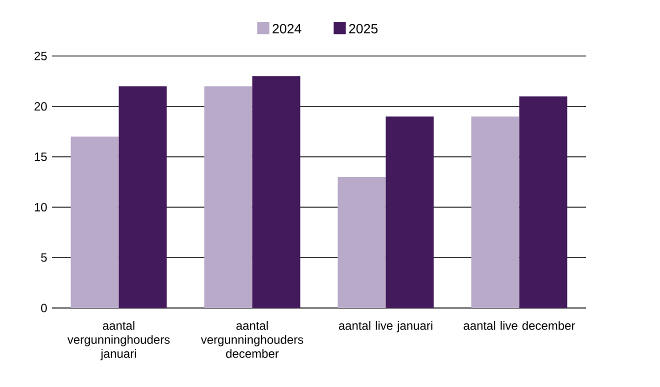  What do you see at coordinates (252, 339) in the screenshot?
I see `x-tick-label: aantal vergunninghouders december` at bounding box center [252, 339].